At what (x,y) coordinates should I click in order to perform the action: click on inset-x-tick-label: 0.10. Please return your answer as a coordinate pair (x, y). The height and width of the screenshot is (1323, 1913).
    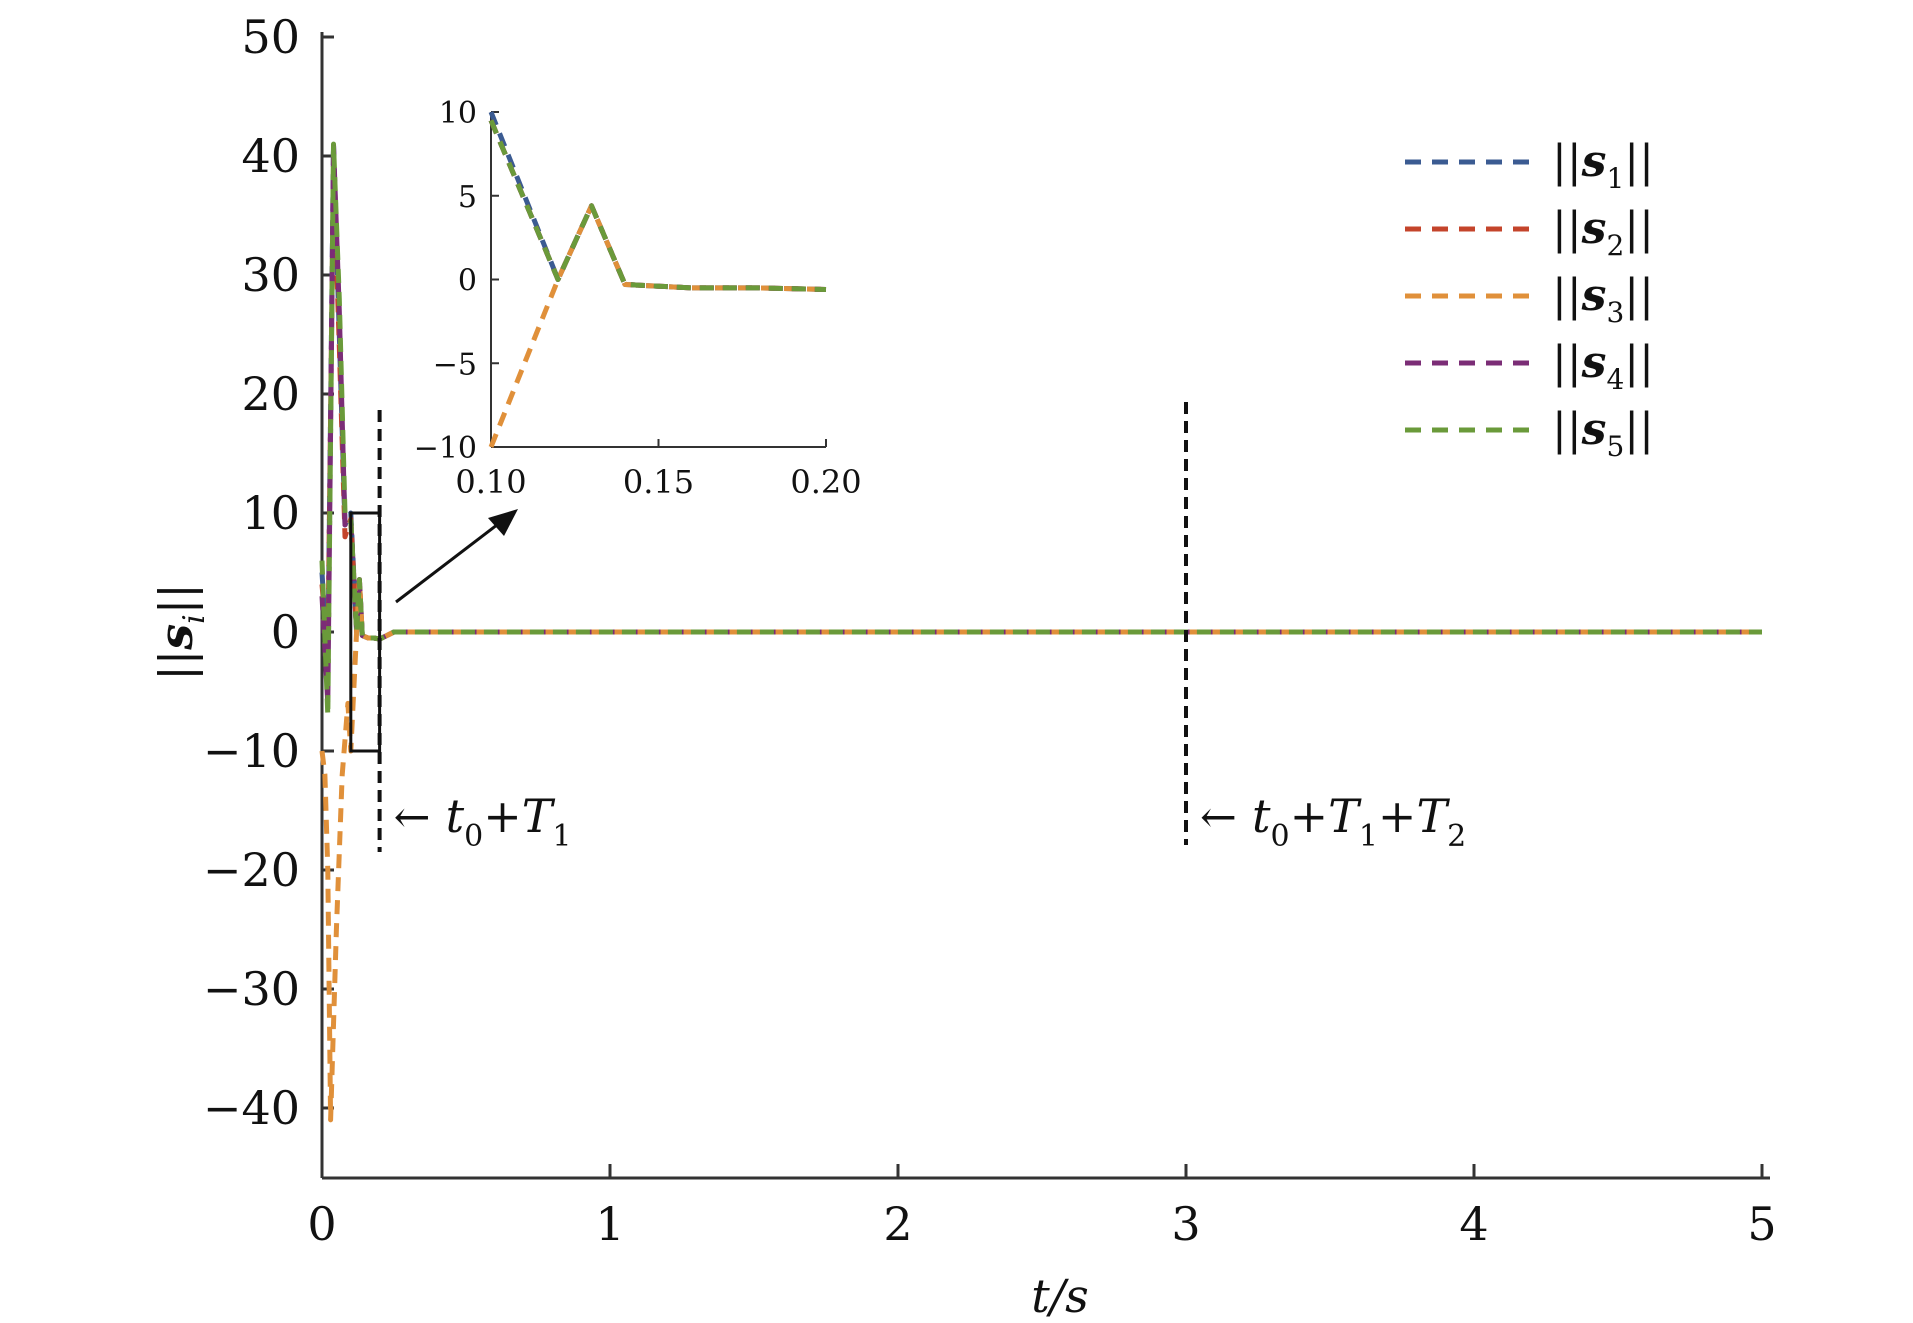
    Looking at the image, I should click on (490, 482).